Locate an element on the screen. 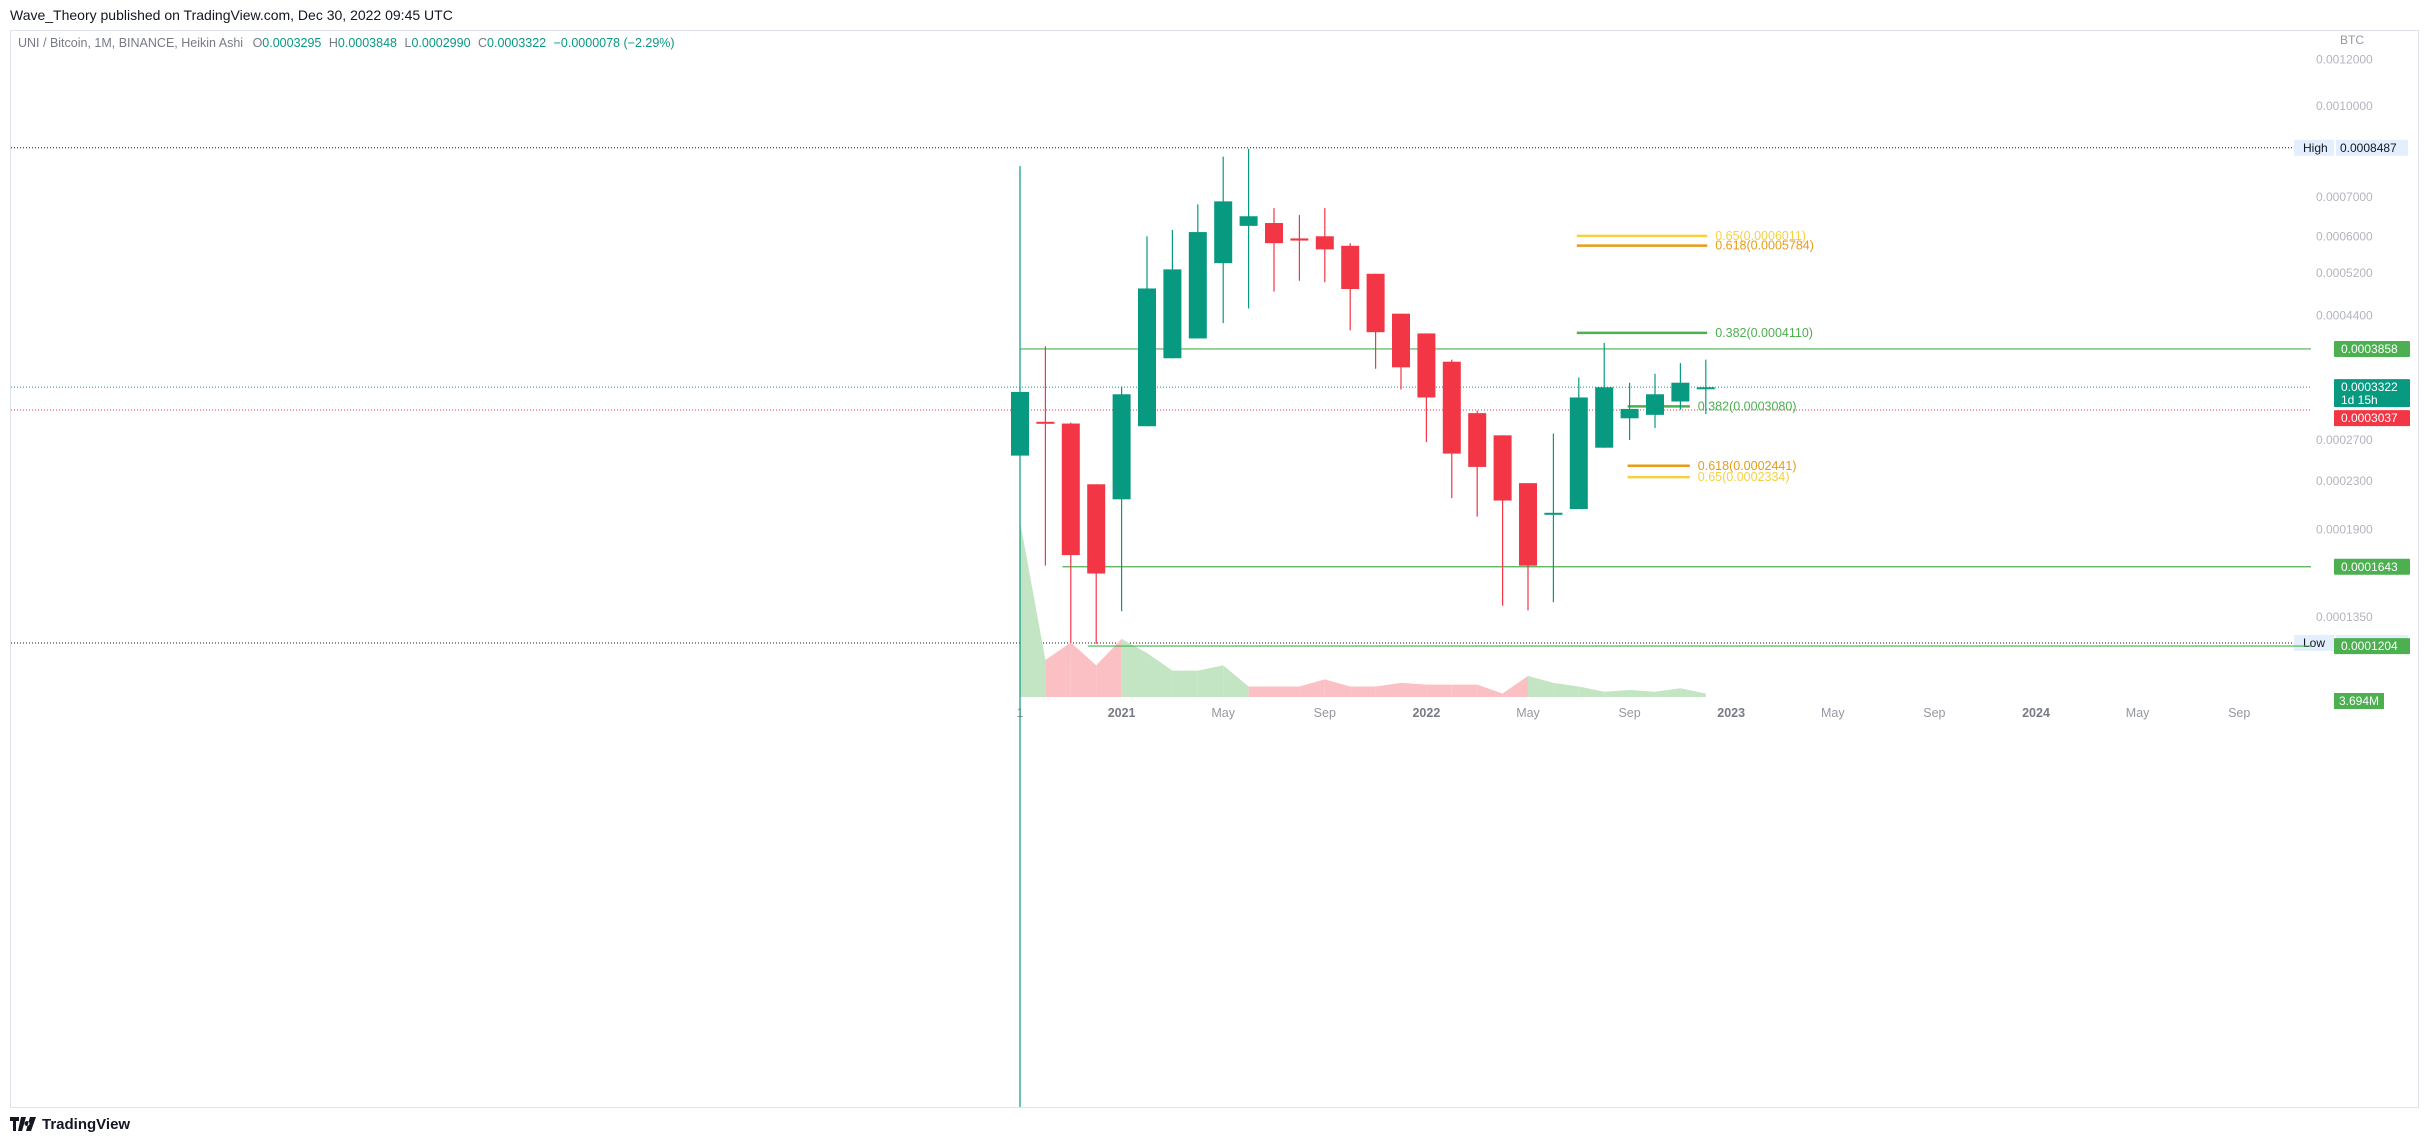 Image resolution: width=2429 pixels, height=1143 pixels. symbol-name: UNI / Bitcoin, 1M, BINANCE, Heikin Ashi is located at coordinates (131, 43).